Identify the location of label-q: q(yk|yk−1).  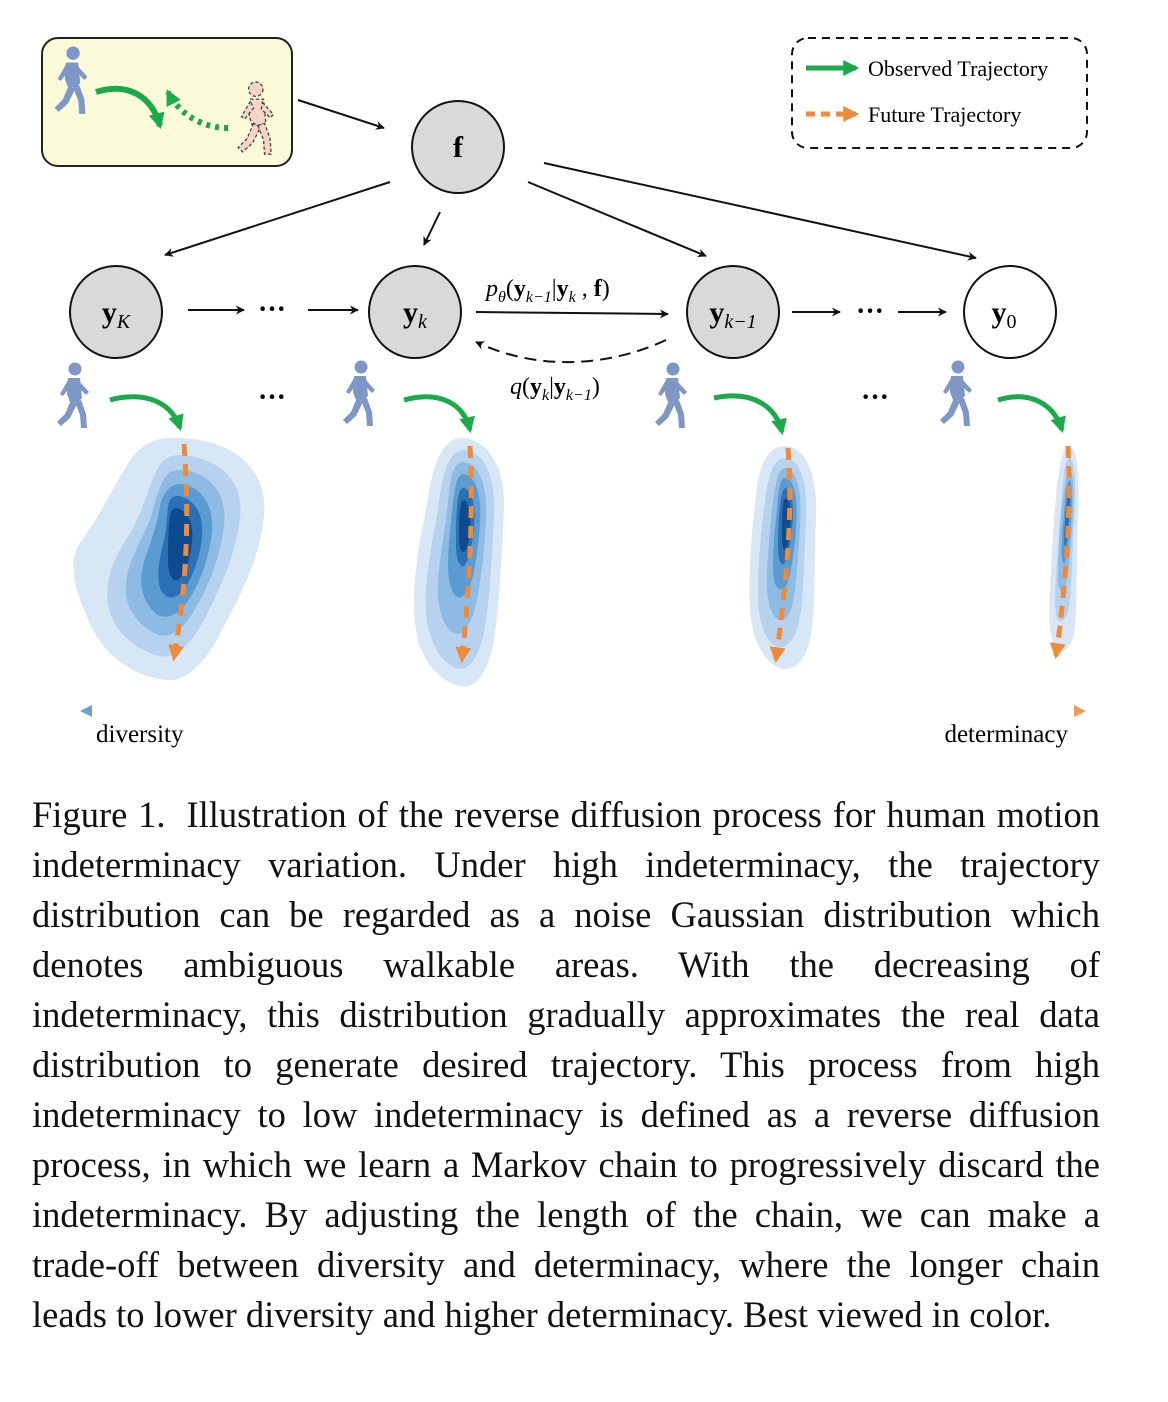
(555, 389).